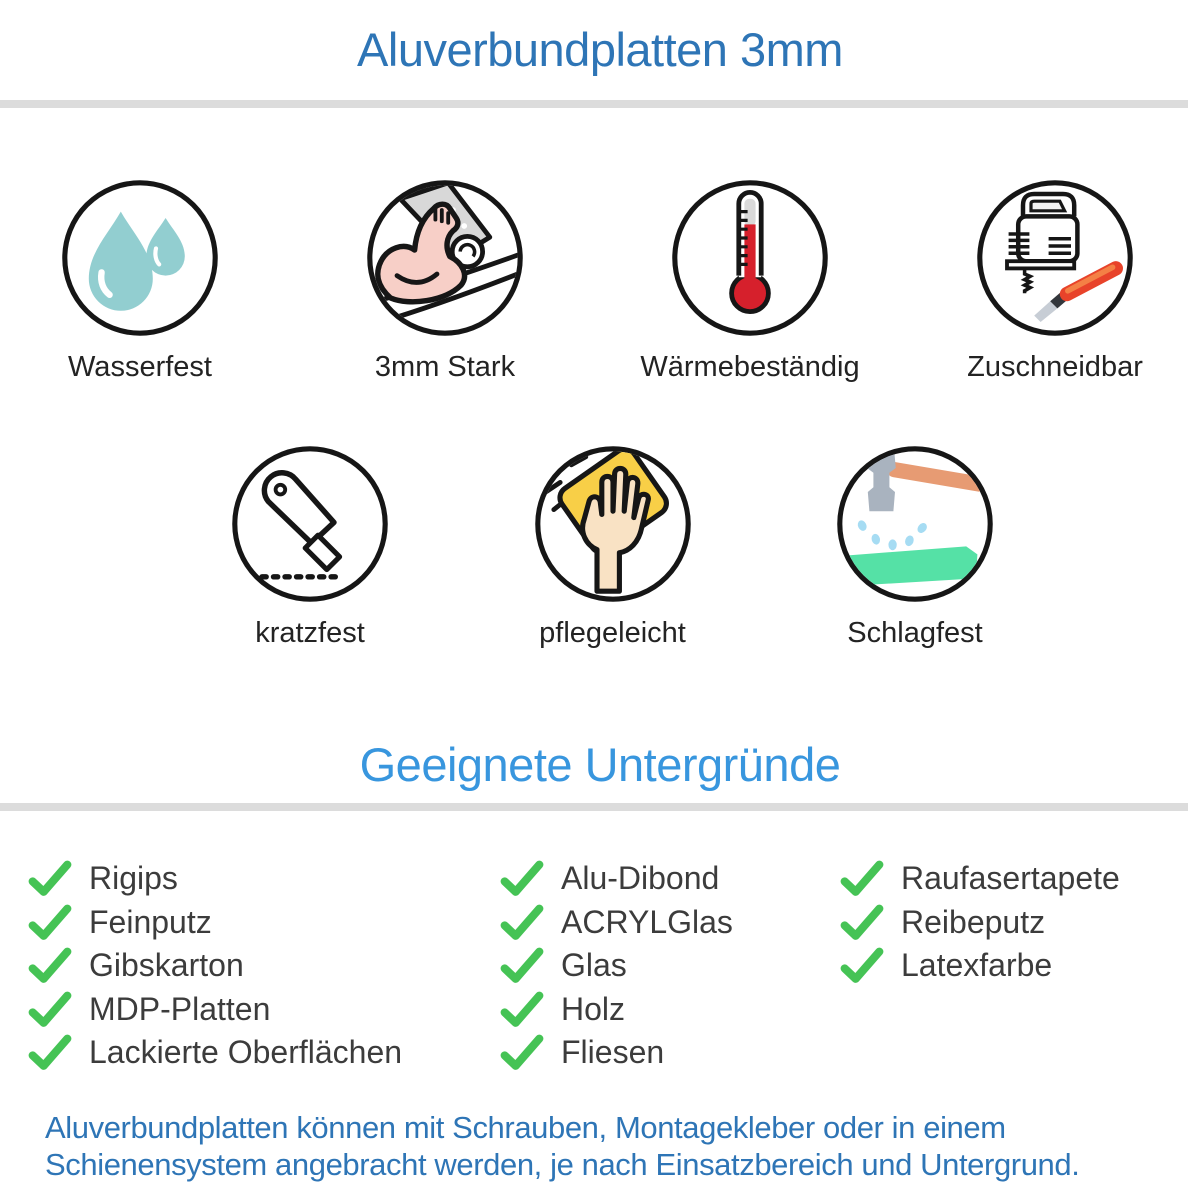 Image resolution: width=1200 pixels, height=1200 pixels. I want to click on feature-label: Schlagfest, so click(915, 633).